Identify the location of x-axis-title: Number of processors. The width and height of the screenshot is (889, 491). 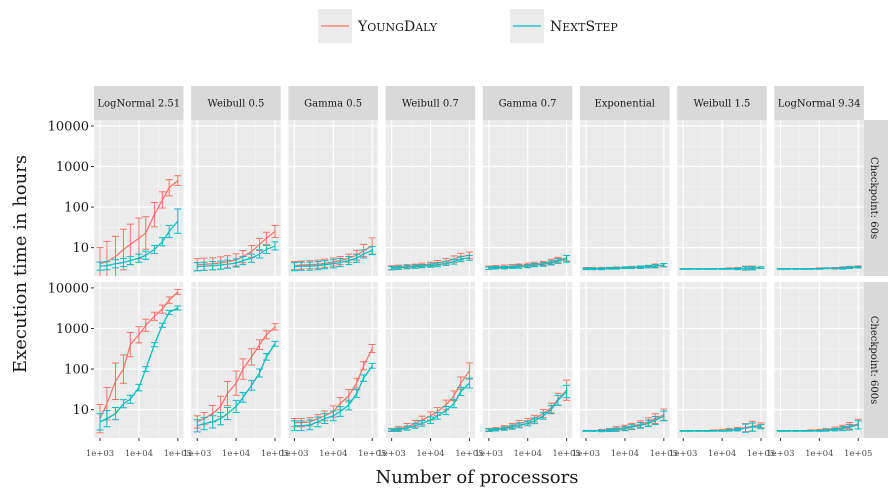
(477, 477).